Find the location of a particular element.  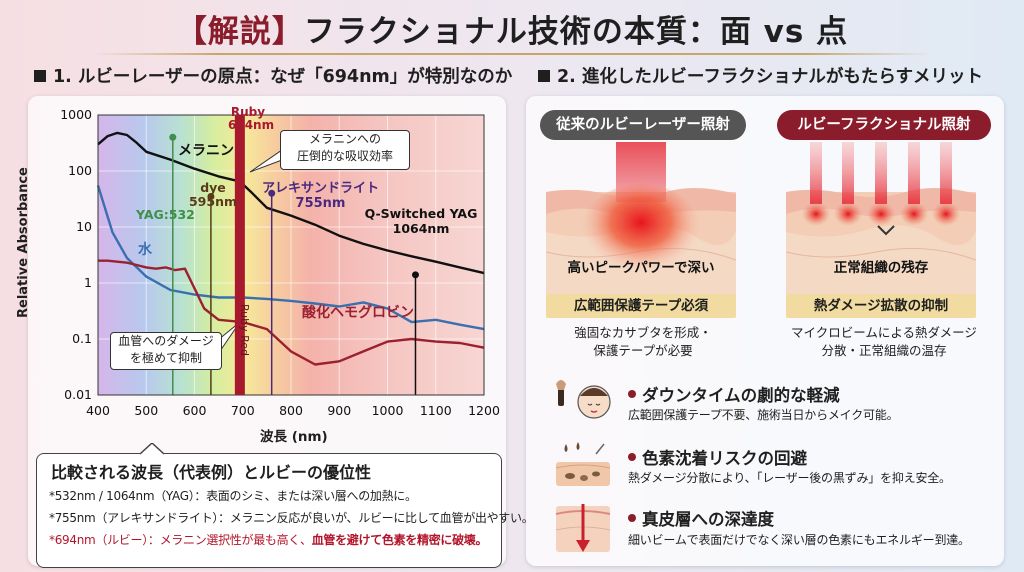

x-axis-label: 波長 (nm) is located at coordinates (294, 437).